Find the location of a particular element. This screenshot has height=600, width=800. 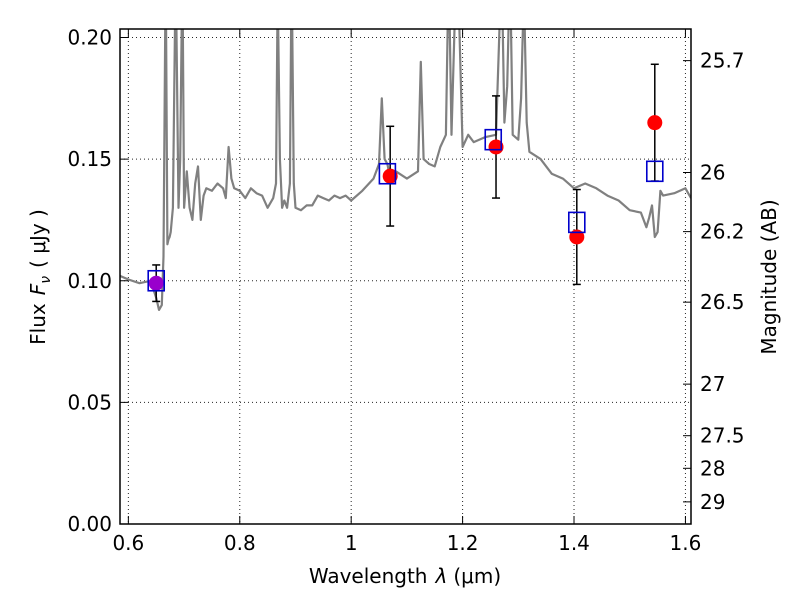

y2-tick-label: 26.2 is located at coordinates (722, 232).